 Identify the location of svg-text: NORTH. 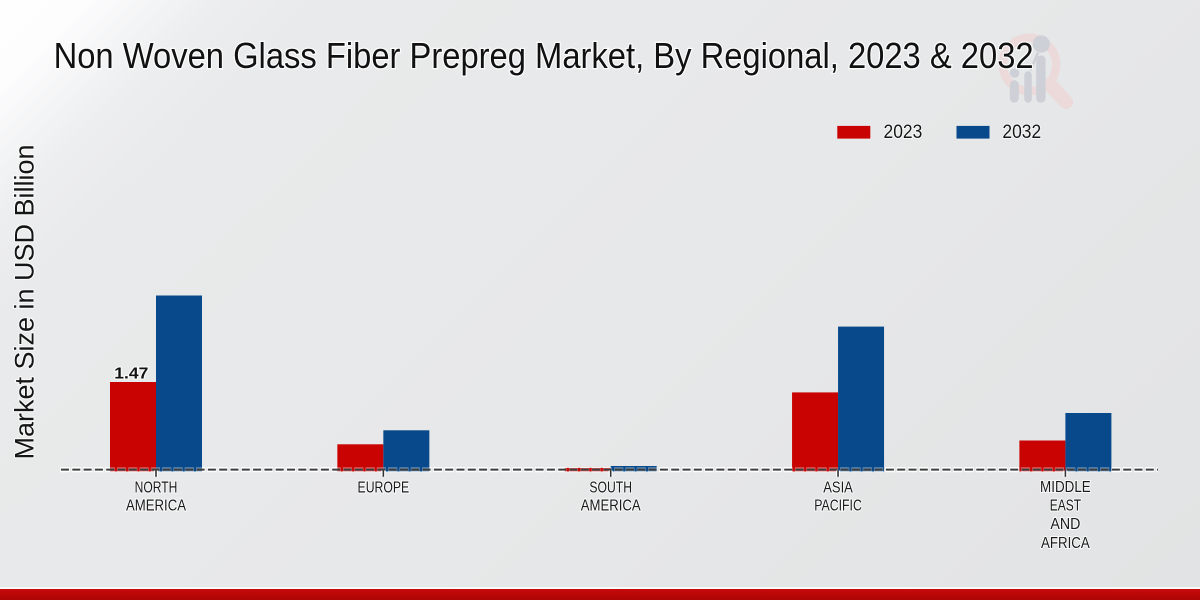
(156, 487).